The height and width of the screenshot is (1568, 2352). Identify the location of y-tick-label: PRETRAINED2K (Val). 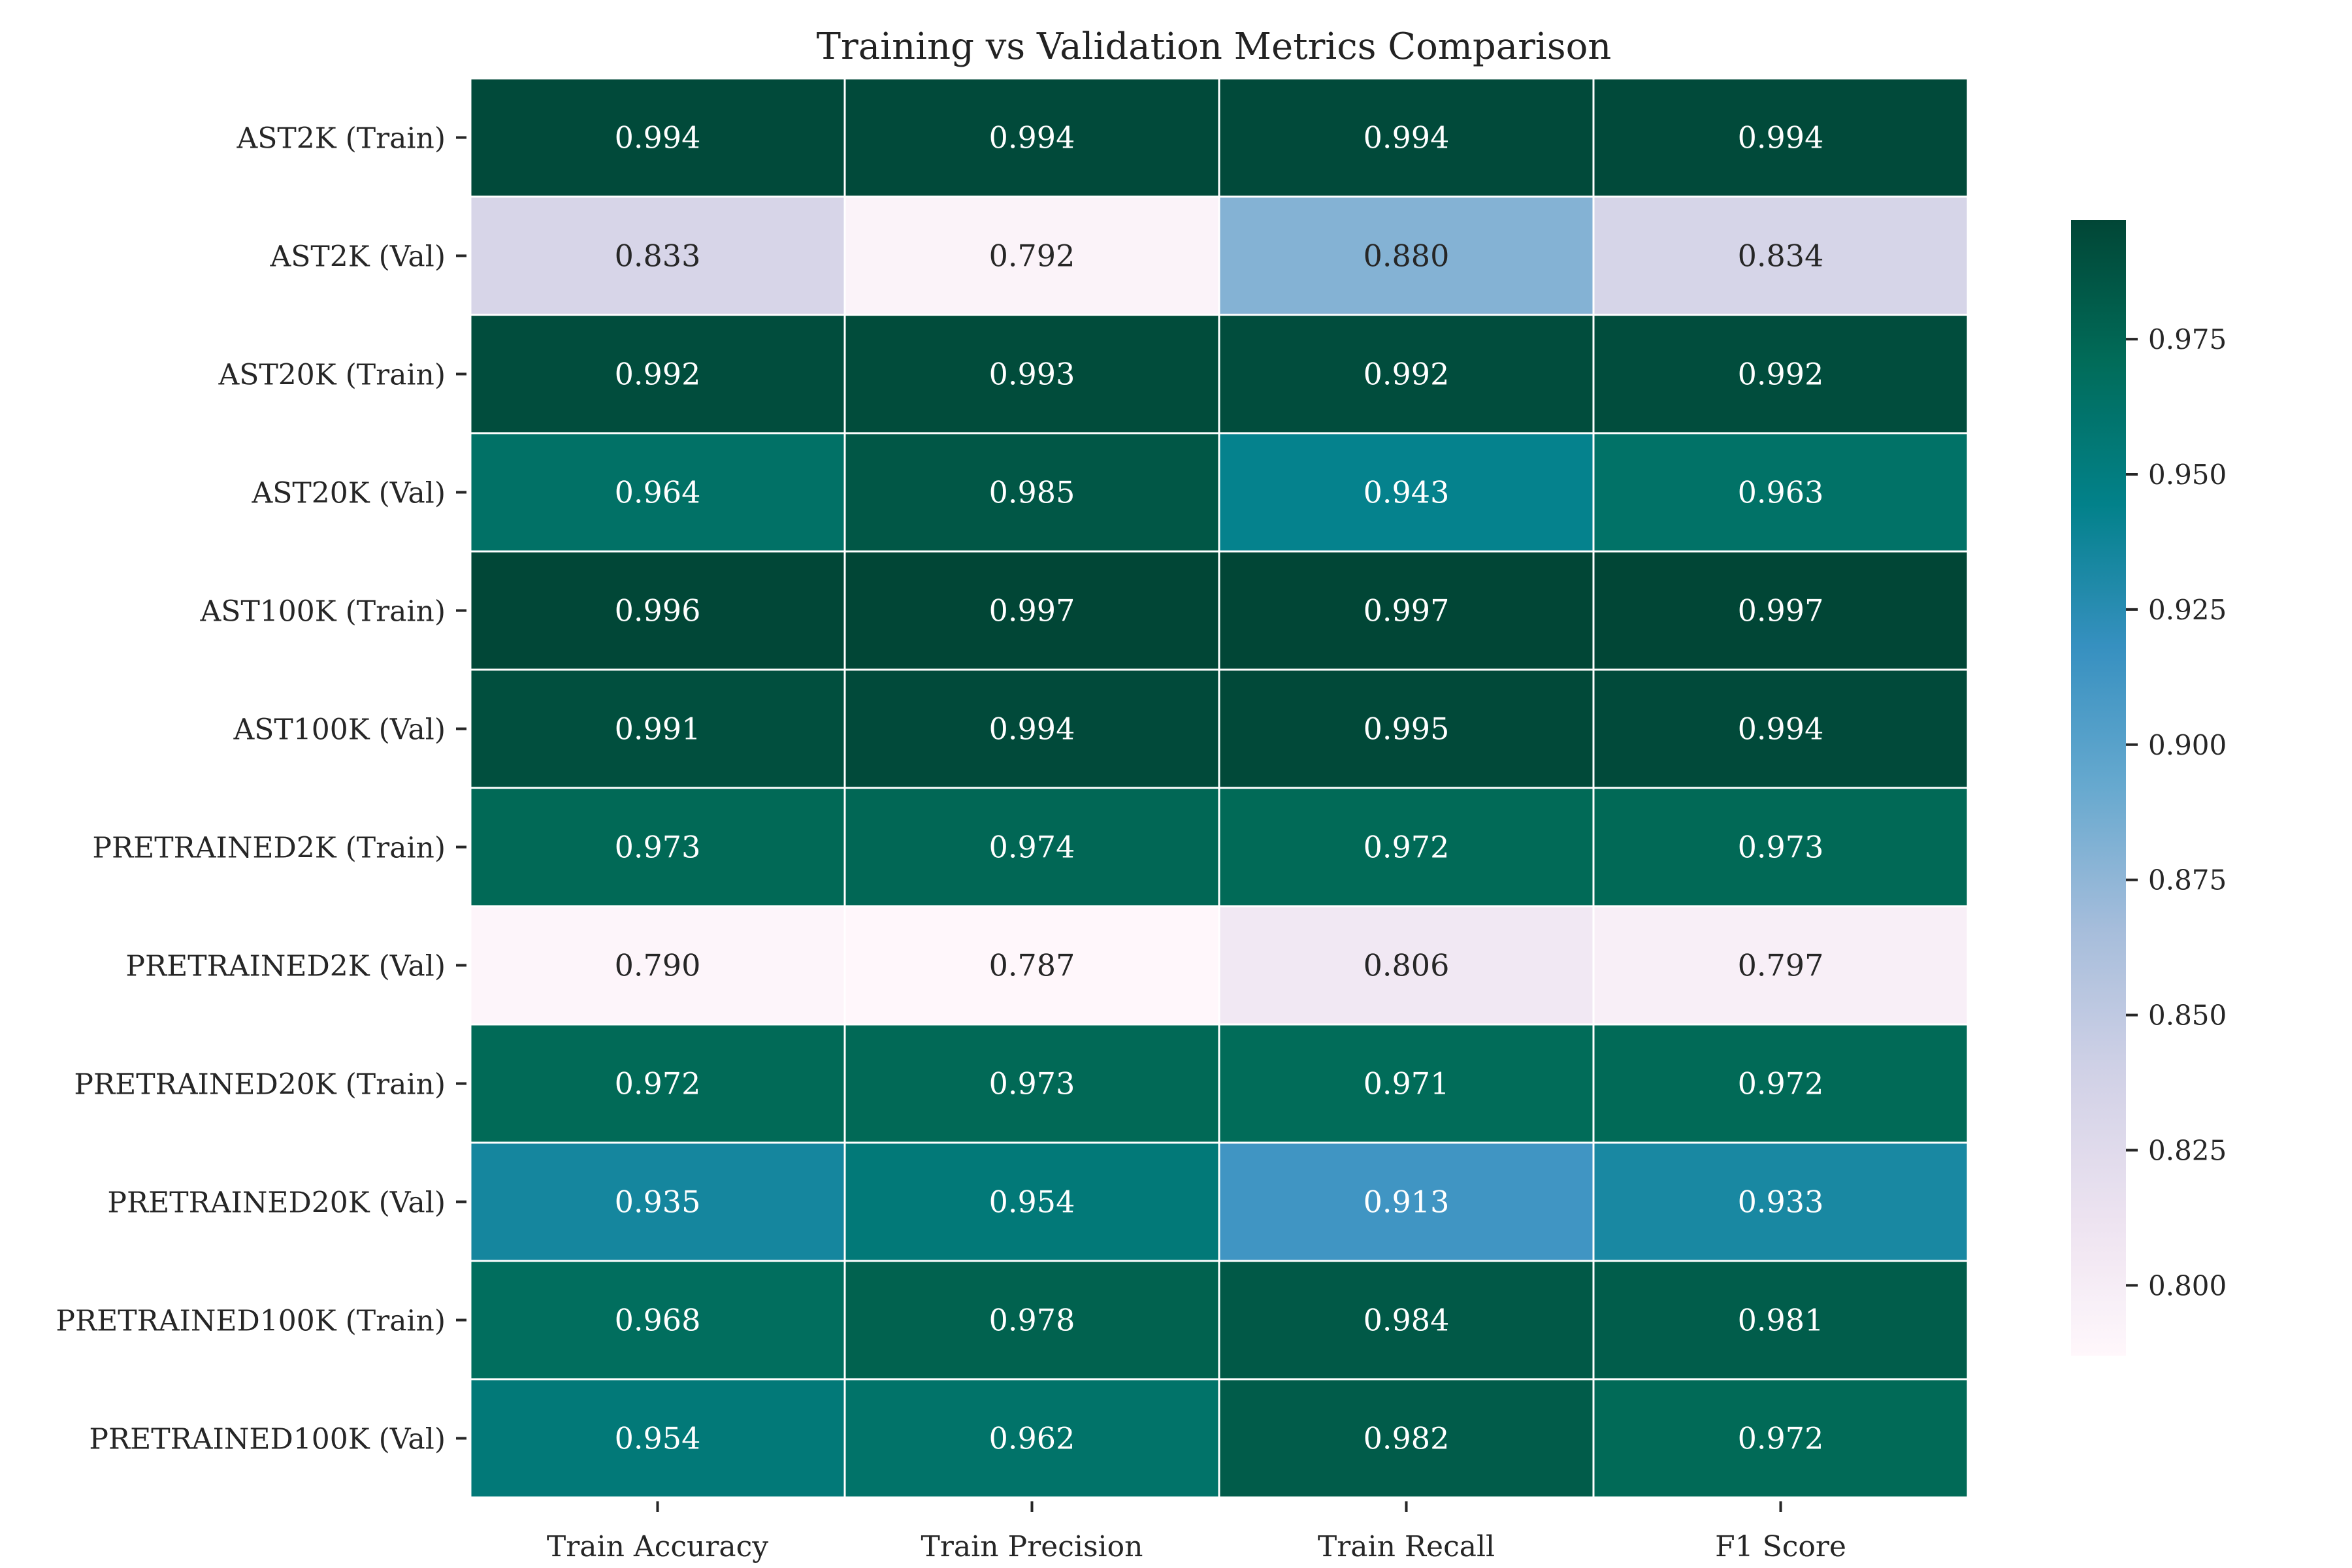
(285, 966).